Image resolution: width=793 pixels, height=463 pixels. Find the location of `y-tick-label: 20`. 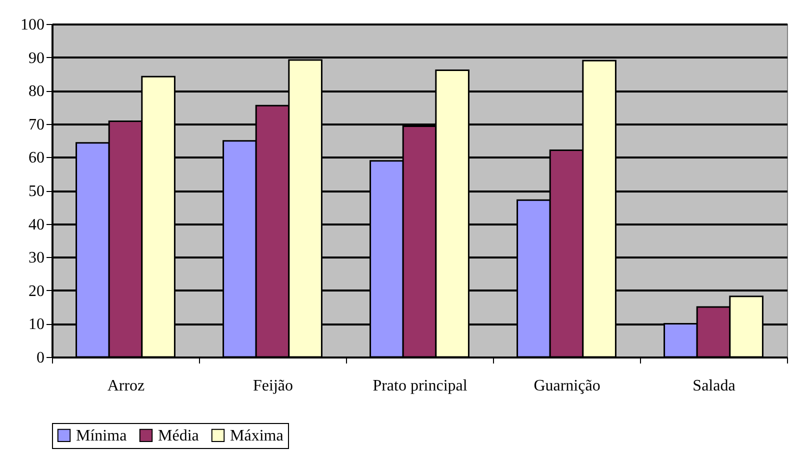

y-tick-label: 20 is located at coordinates (36, 291).